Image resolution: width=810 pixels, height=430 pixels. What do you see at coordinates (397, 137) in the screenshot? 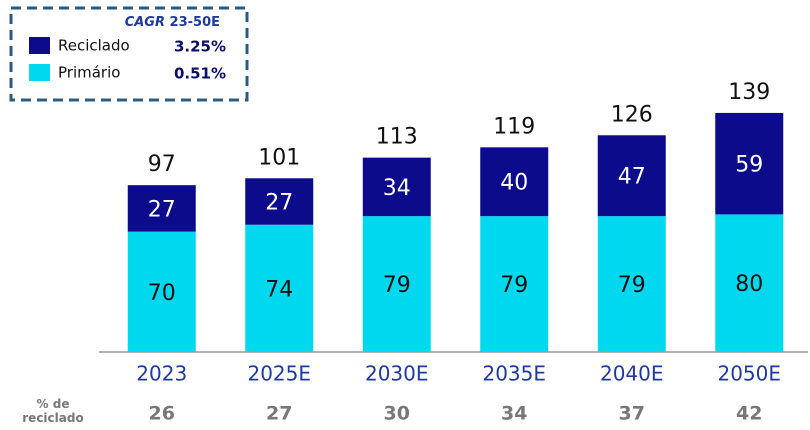
I see `total-label: 113` at bounding box center [397, 137].